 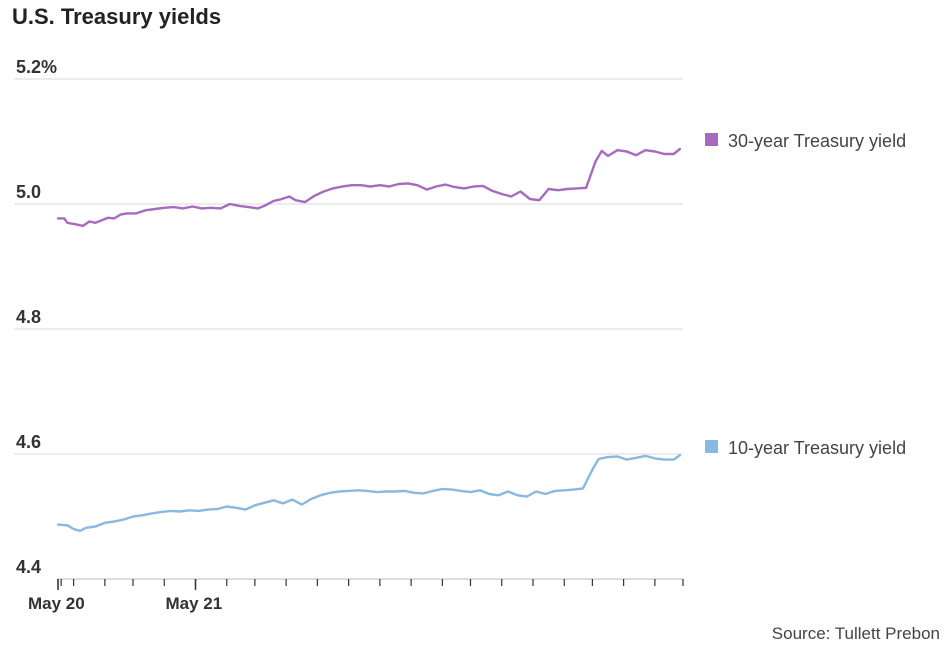 I want to click on series-line-30-year, so click(x=369, y=187).